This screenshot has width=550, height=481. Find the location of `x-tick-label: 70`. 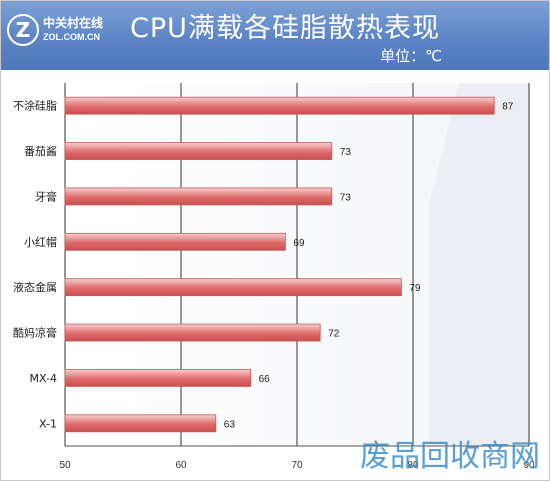

x-tick-label: 70 is located at coordinates (297, 465).